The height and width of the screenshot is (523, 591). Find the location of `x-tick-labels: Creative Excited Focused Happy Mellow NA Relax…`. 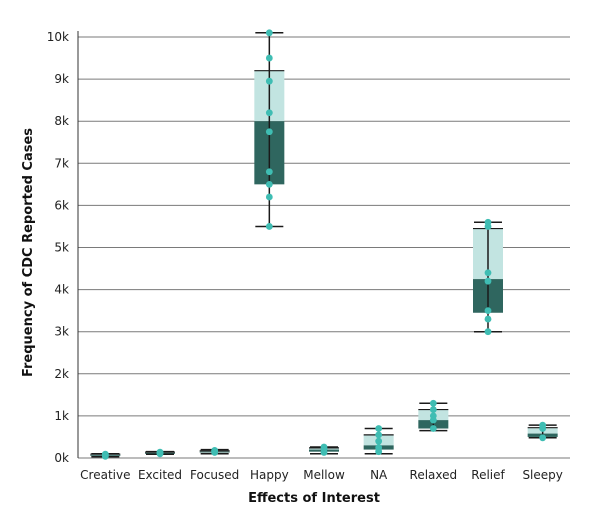

x-tick-labels: Creative Excited Focused Happy Mellow NA Relax… is located at coordinates (321, 475).